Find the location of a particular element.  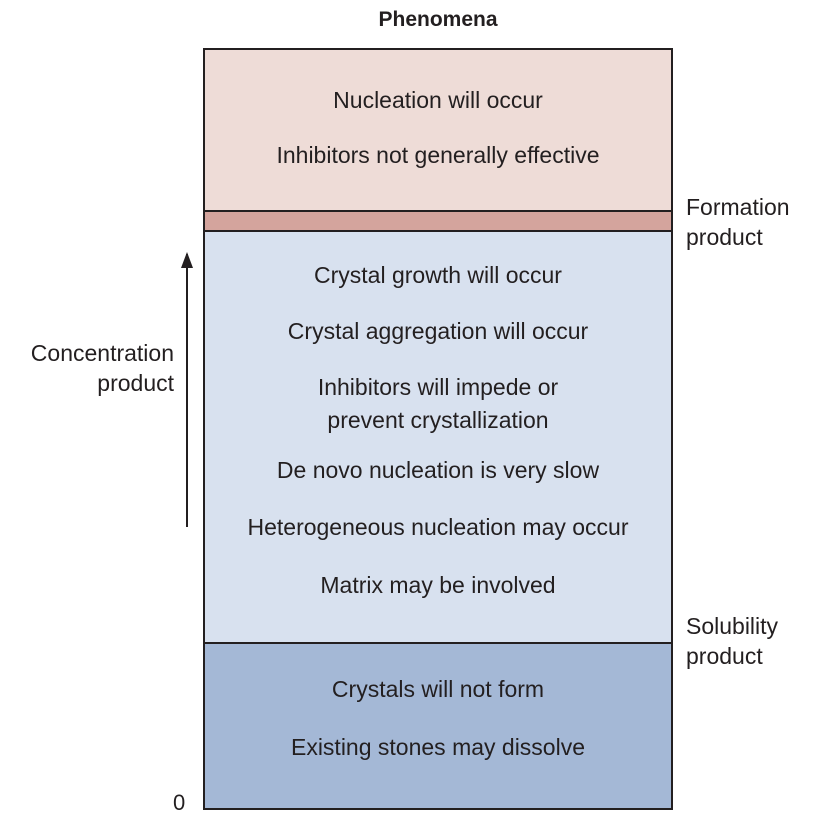

zone-text: Crystal growth will occur is located at coordinates (438, 275).